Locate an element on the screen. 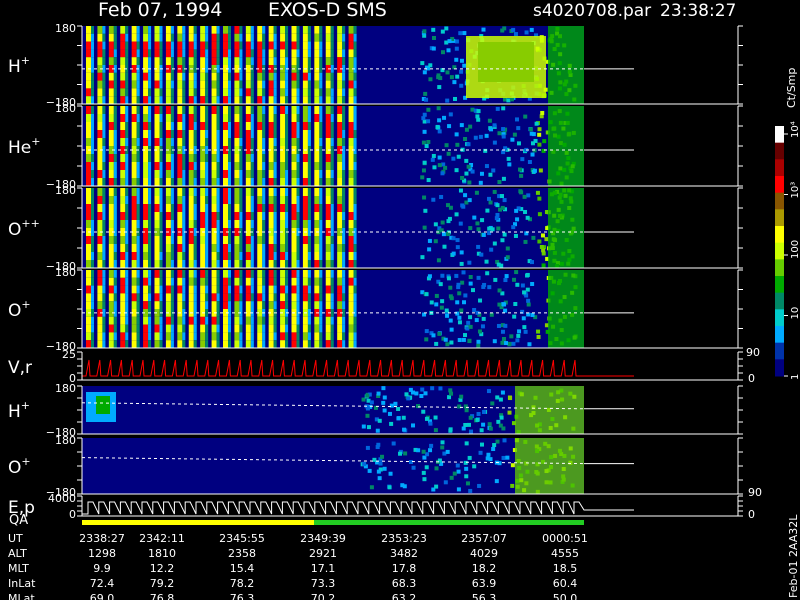  panel-hplus2: H+180−180 is located at coordinates (375, 410).